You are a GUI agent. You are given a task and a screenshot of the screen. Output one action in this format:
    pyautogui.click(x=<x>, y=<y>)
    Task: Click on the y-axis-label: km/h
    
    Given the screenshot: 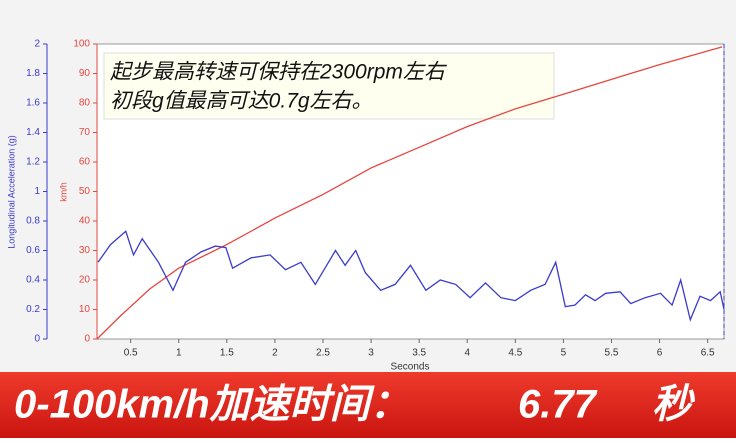 What is the action you would take?
    pyautogui.click(x=63, y=192)
    